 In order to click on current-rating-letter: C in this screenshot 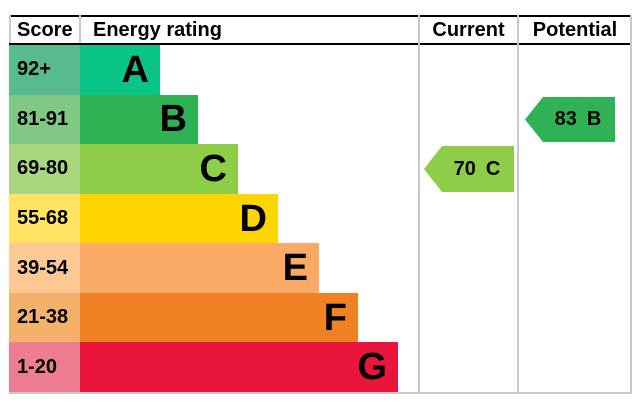, I will do `click(493, 168)`.